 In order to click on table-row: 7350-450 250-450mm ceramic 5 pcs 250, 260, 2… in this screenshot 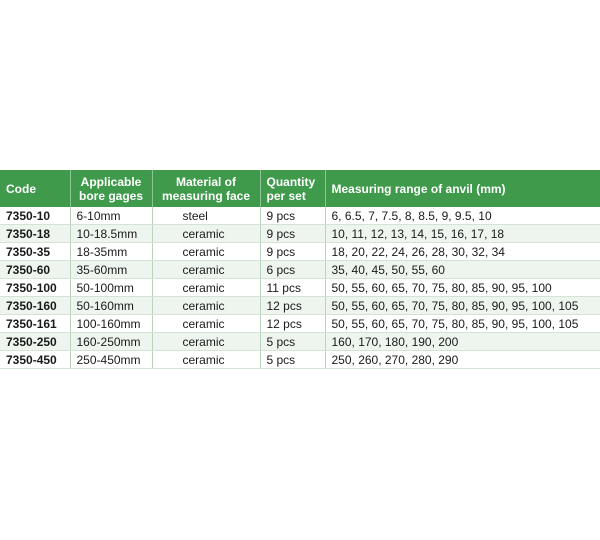, I will do `click(300, 359)`.